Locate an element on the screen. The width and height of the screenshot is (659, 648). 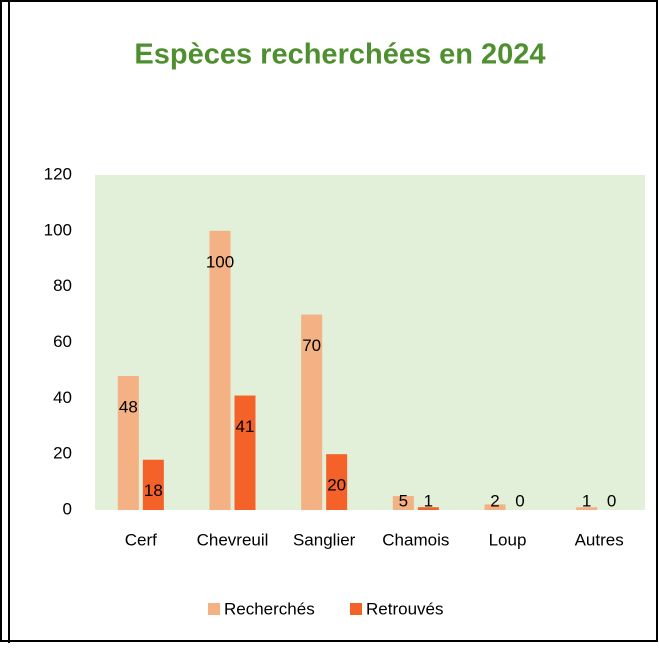
value-label: 100 is located at coordinates (220, 261).